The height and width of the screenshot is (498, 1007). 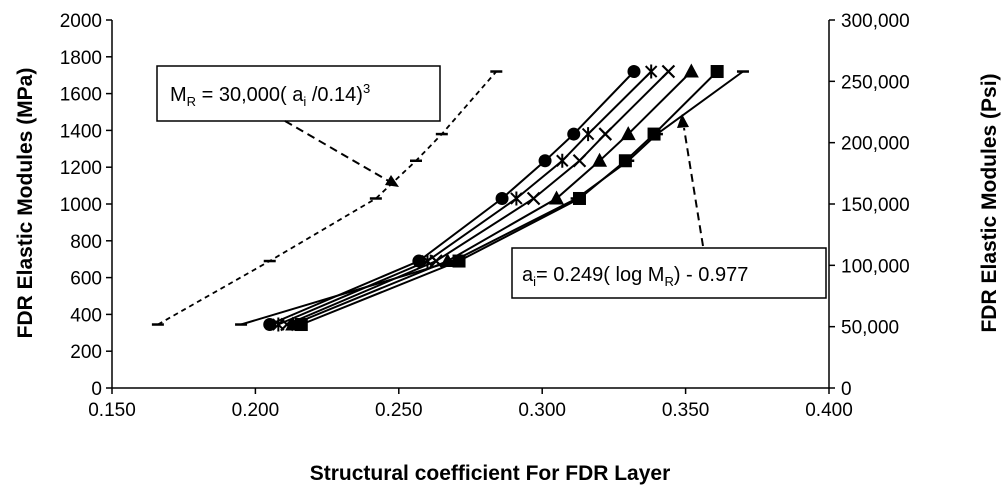 What do you see at coordinates (989, 202) in the screenshot?
I see `y2-axis-title: FDR Elastic Modules (Psi)` at bounding box center [989, 202].